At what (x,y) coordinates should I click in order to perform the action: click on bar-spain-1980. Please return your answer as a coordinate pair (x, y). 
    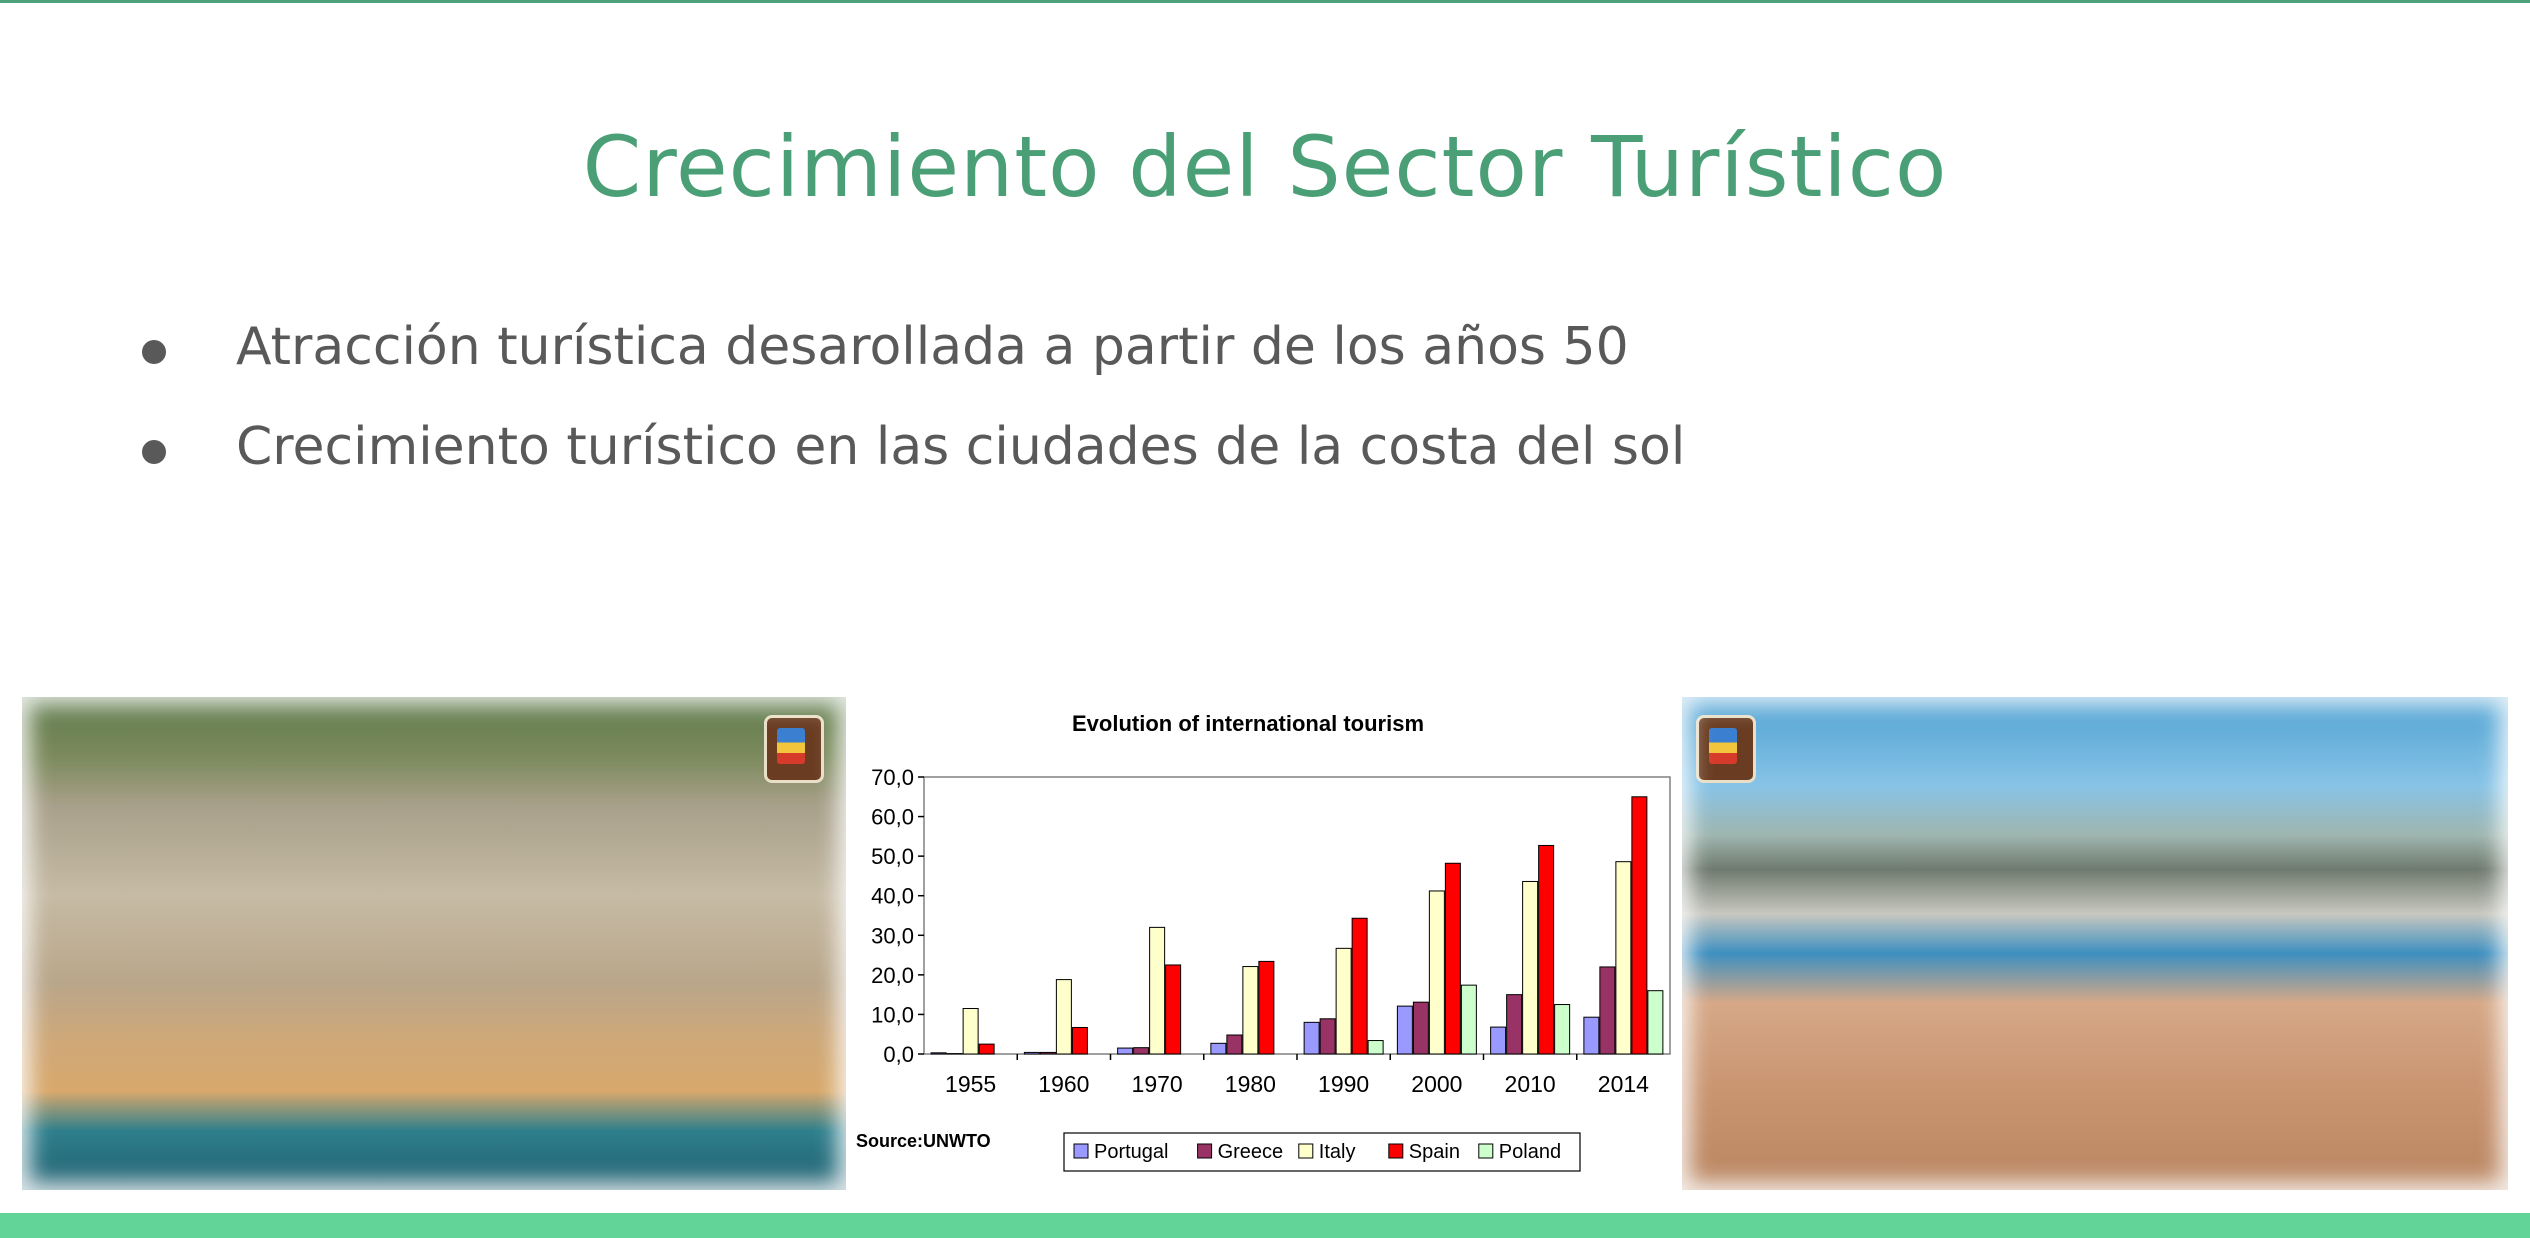
    Looking at the image, I should click on (1266, 1007).